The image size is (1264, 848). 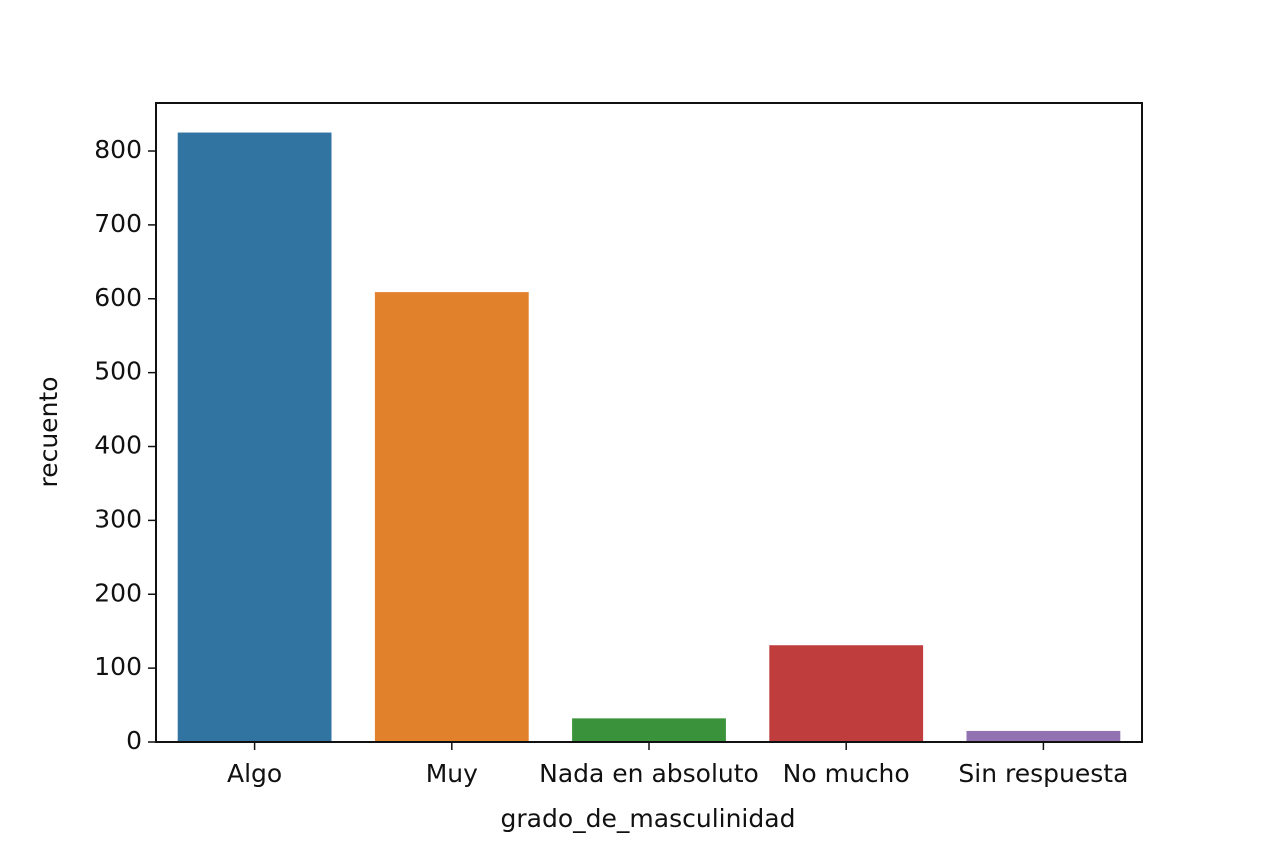 I want to click on x-axis-label: grado_de_masculinidad, so click(x=648, y=818).